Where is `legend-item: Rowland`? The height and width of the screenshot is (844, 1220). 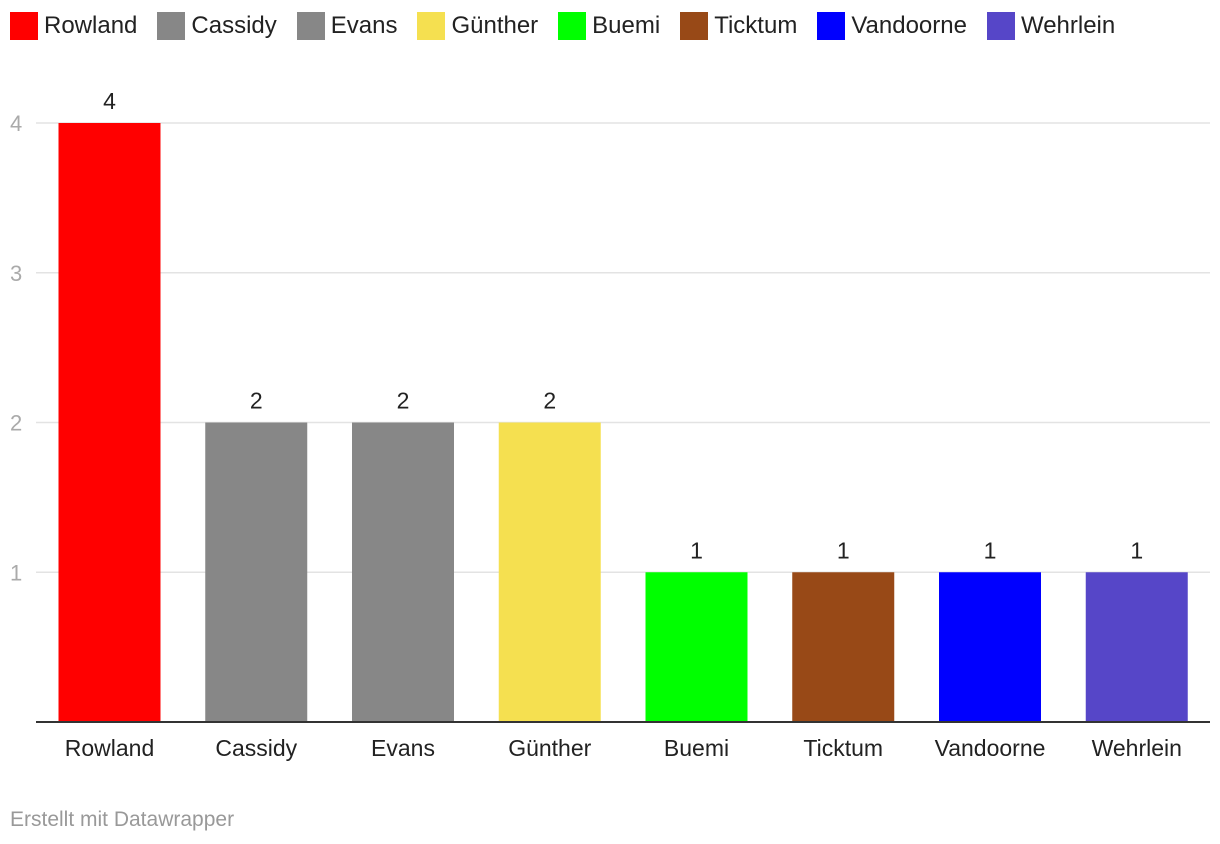
legend-item: Rowland is located at coordinates (73, 26).